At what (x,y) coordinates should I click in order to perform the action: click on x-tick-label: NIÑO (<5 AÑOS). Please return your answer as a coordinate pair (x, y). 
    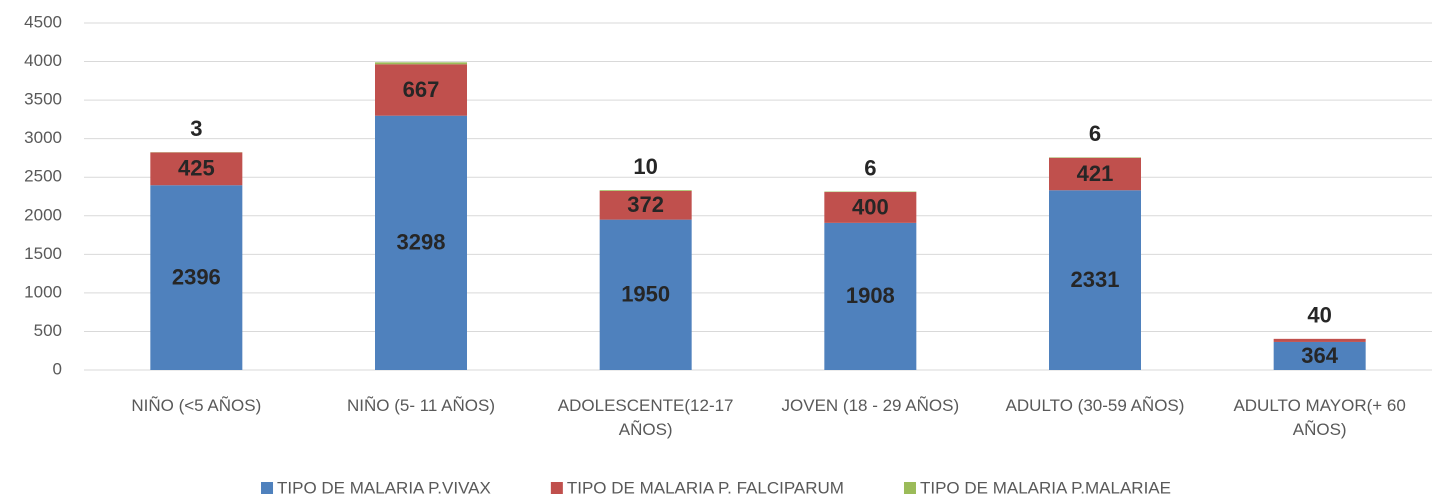
    Looking at the image, I should click on (196, 405).